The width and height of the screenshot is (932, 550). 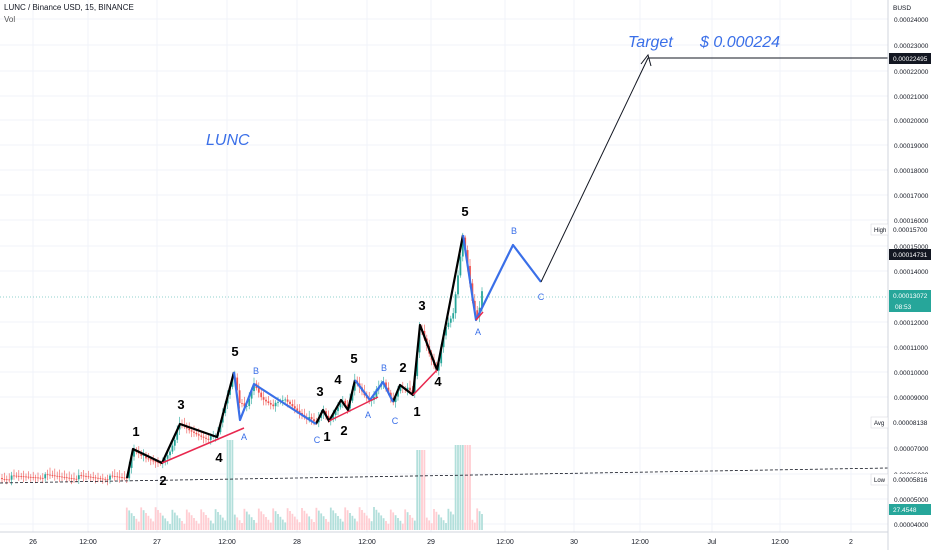 I want to click on volume-tag-bg, so click(x=910, y=509).